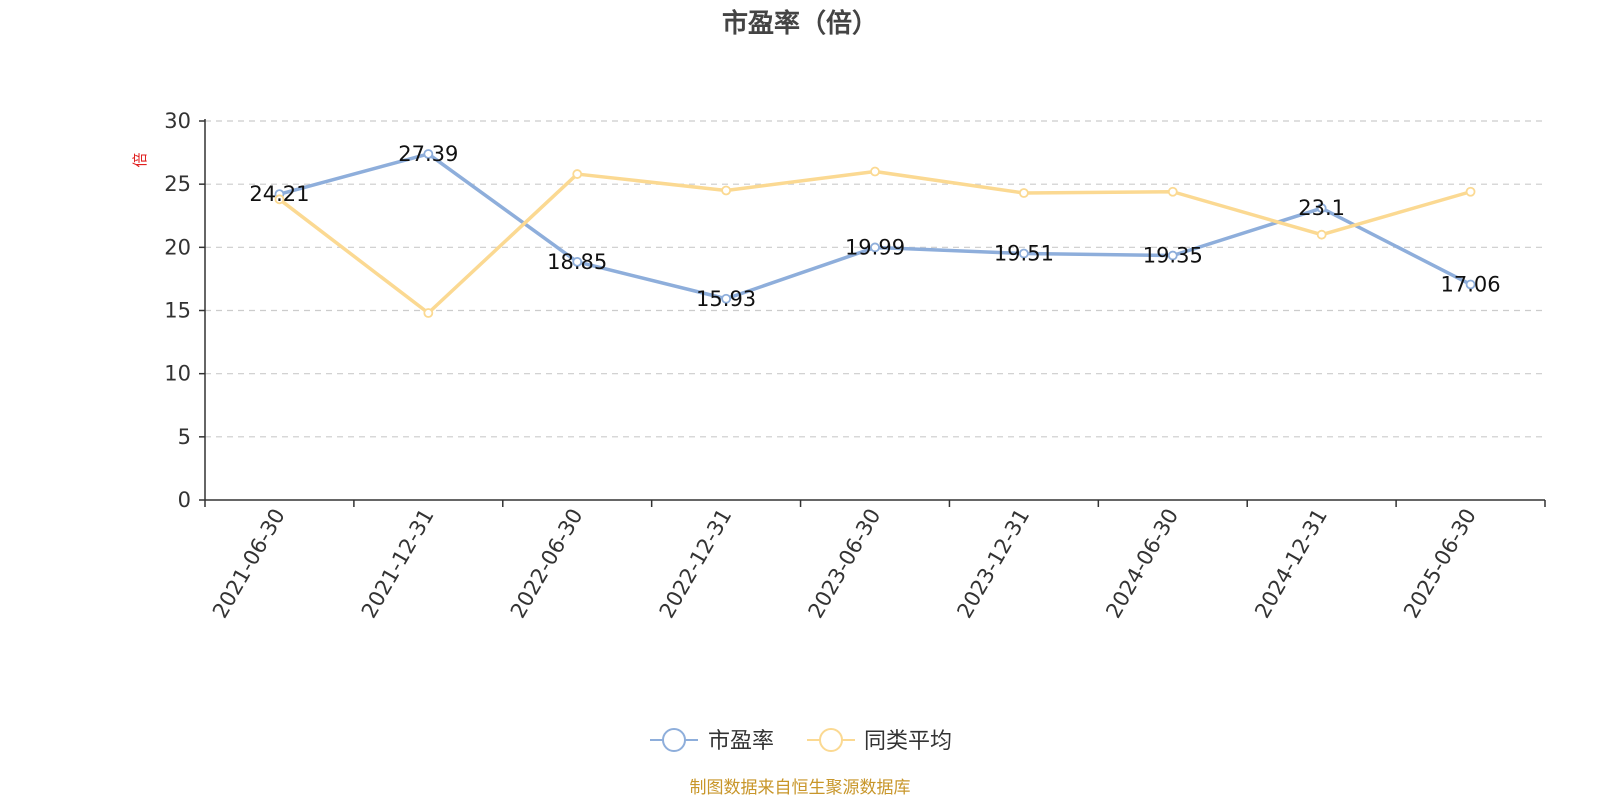  I want to click on legend-label: 同类平均, so click(908, 741).